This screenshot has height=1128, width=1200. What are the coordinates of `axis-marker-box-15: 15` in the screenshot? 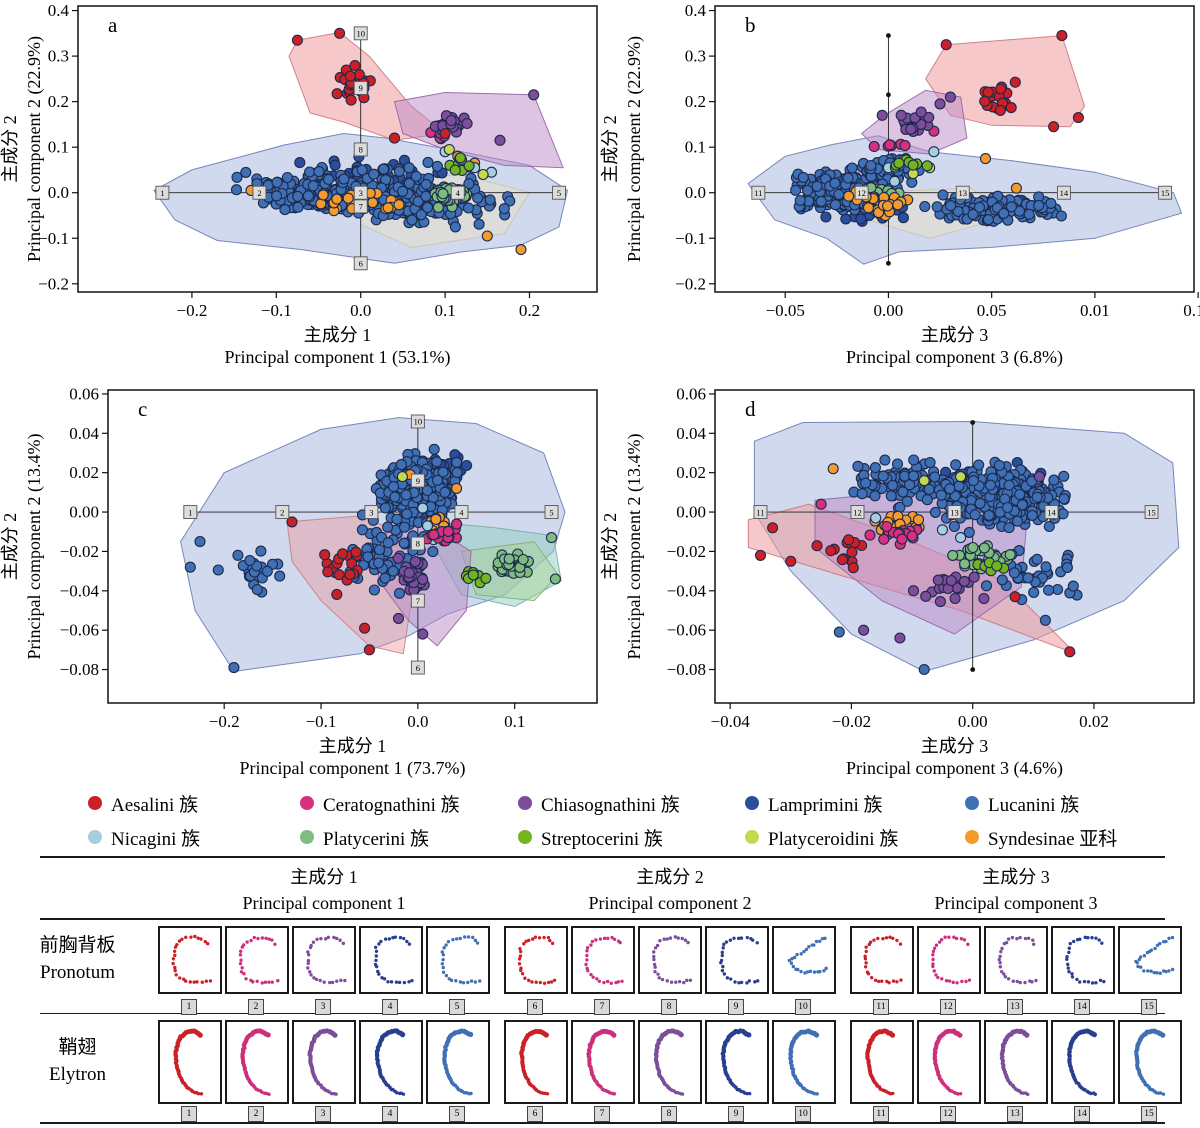 It's located at (1165, 192).